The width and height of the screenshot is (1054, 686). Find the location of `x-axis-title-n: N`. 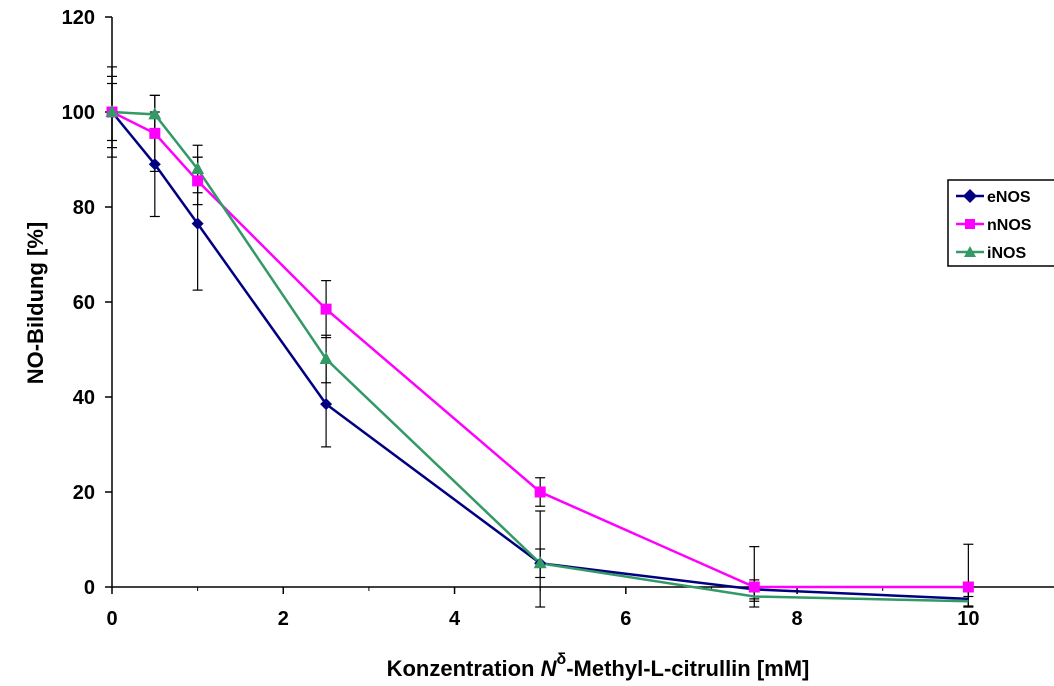

x-axis-title-n: N is located at coordinates (549, 668).